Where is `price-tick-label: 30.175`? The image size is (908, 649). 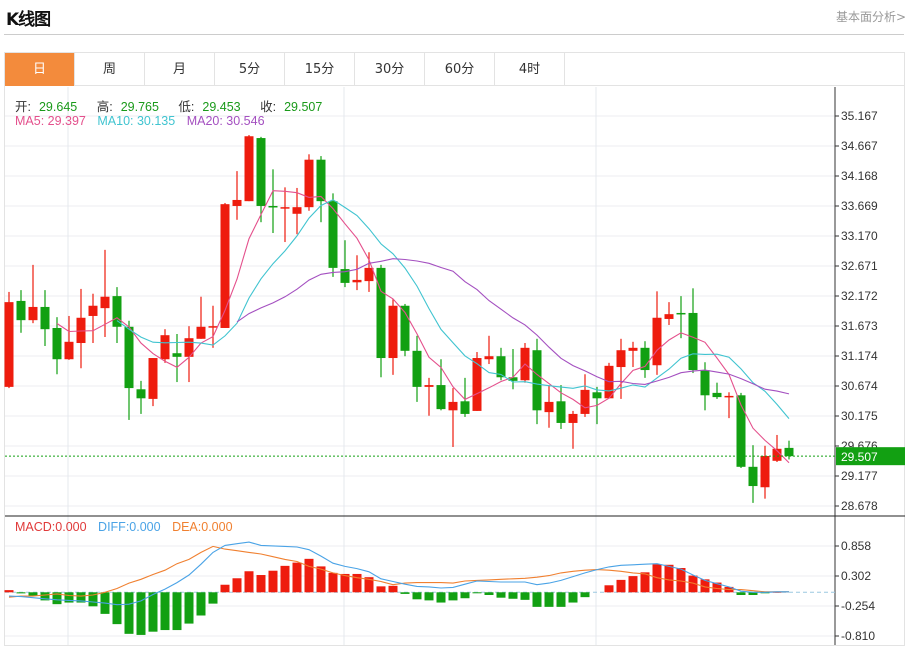
price-tick-label: 30.175 is located at coordinates (859, 416).